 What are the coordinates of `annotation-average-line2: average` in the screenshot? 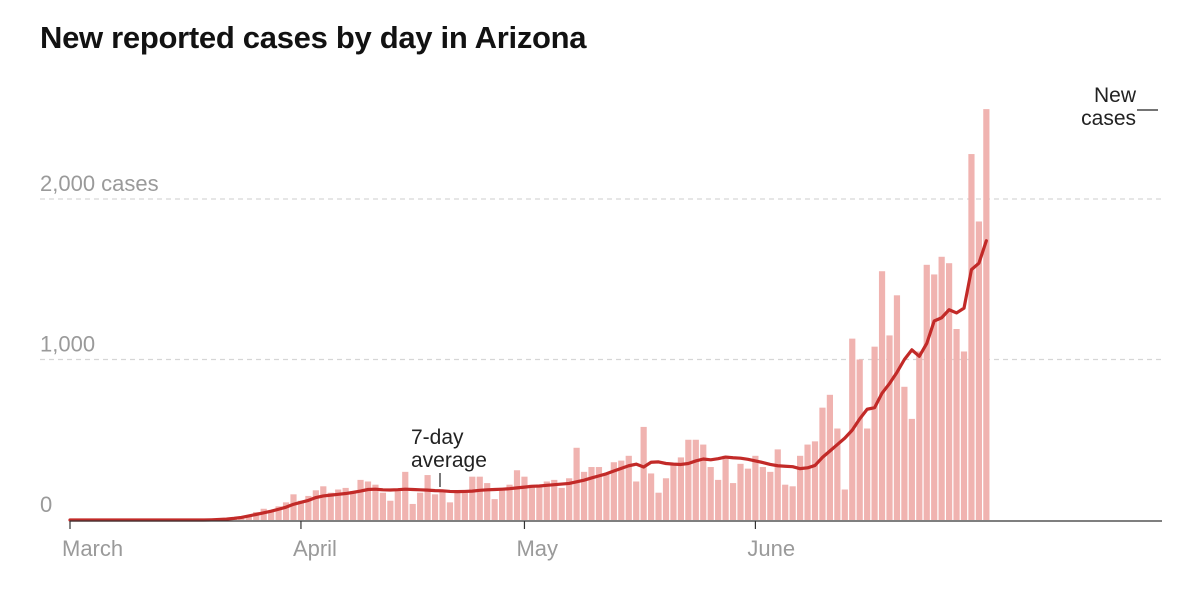 It's located at (449, 460).